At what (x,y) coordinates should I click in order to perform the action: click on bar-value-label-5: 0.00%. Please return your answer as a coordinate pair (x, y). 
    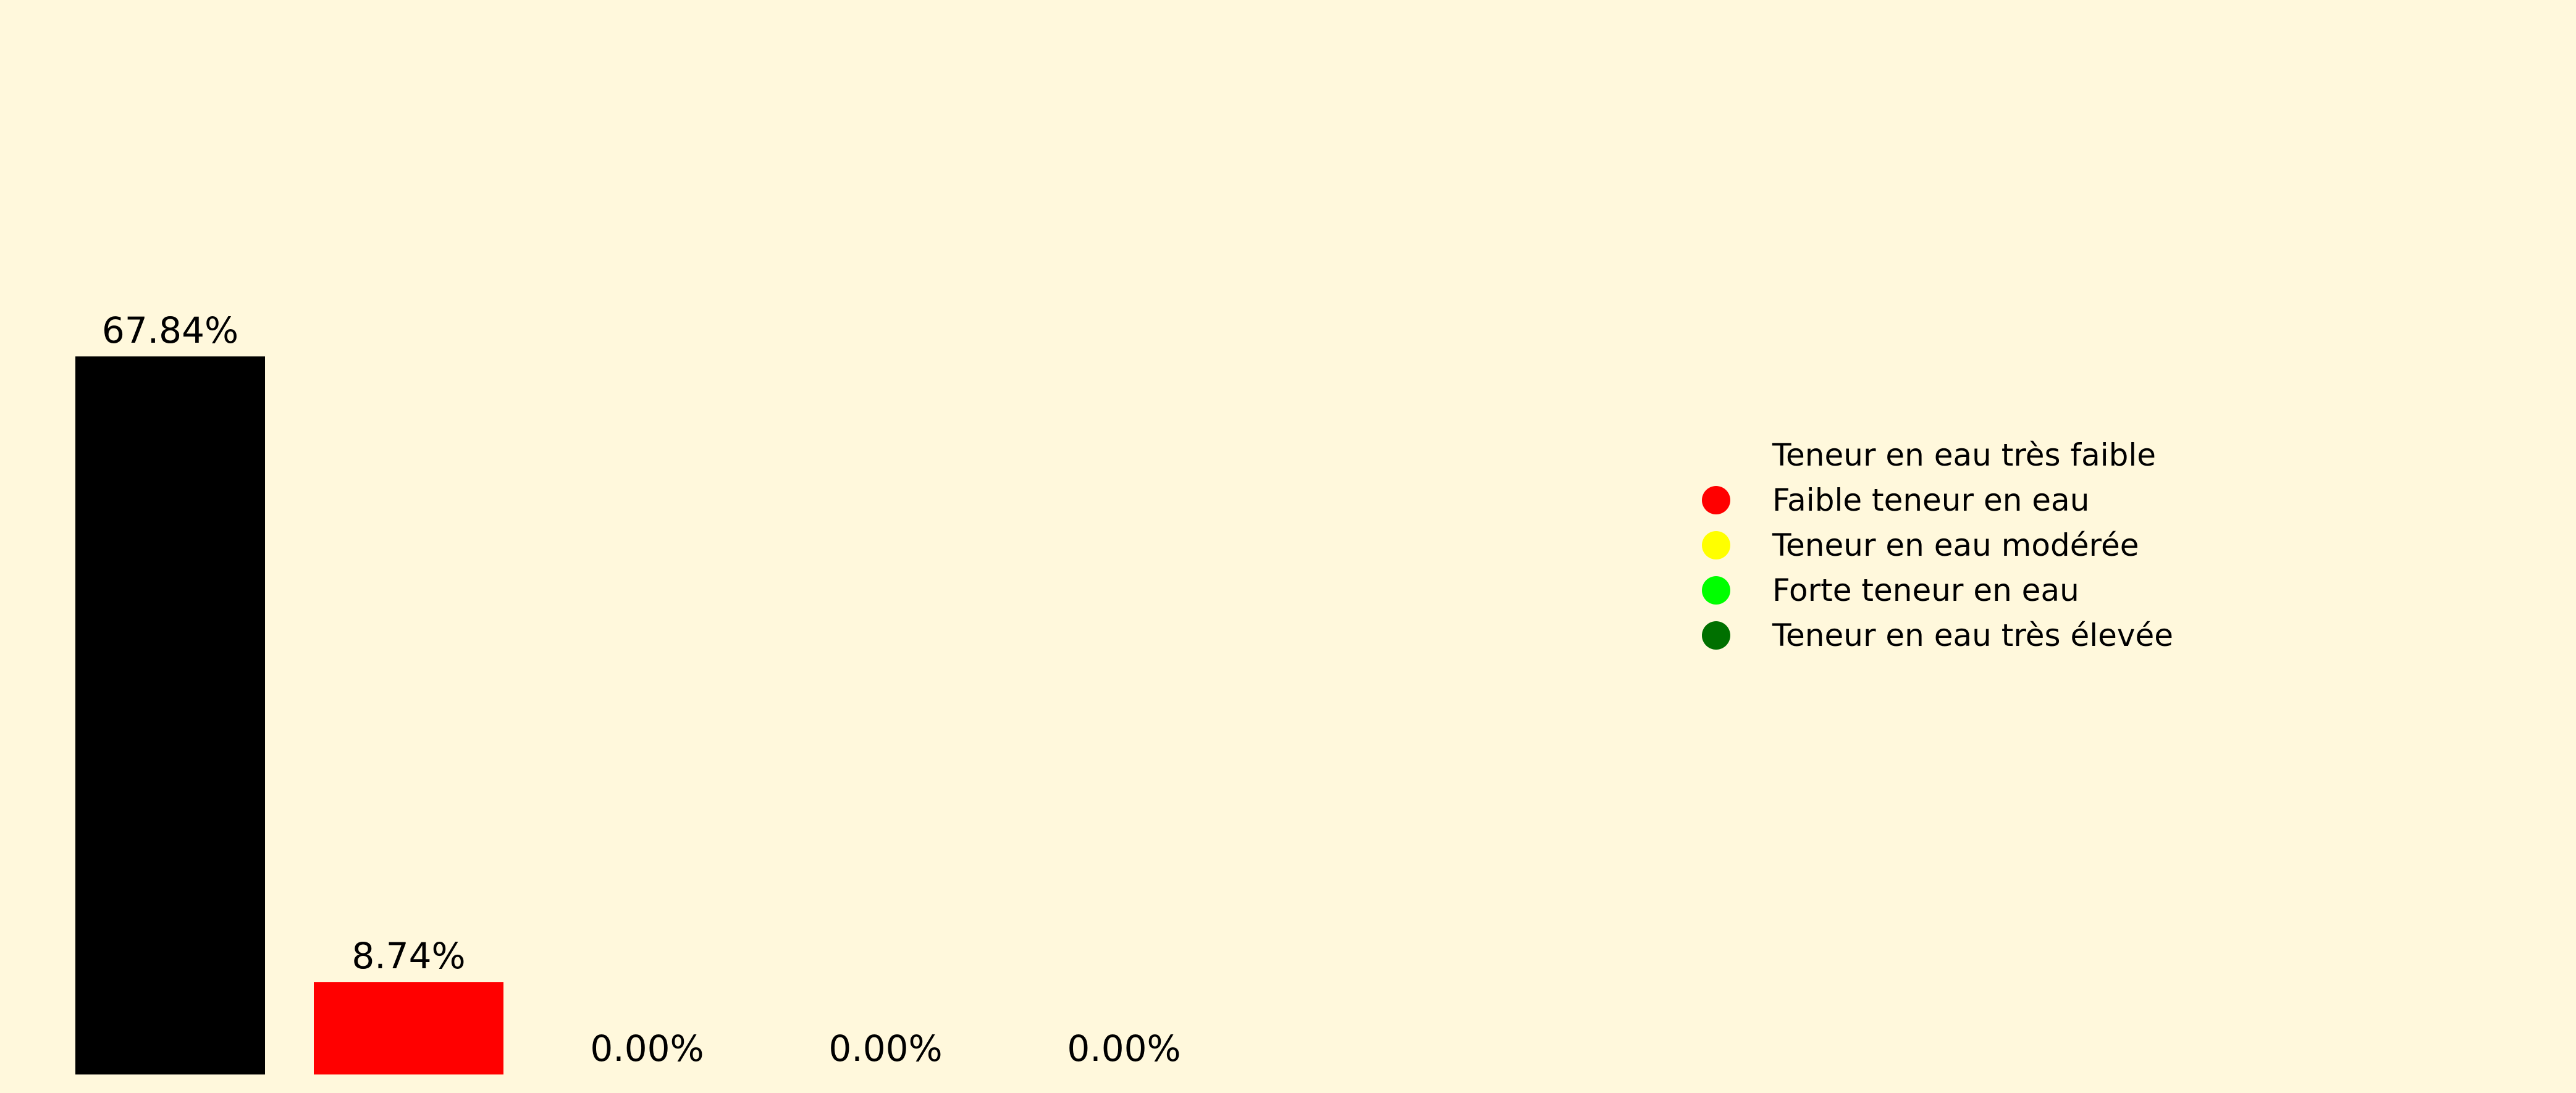
    Looking at the image, I should click on (1124, 1049).